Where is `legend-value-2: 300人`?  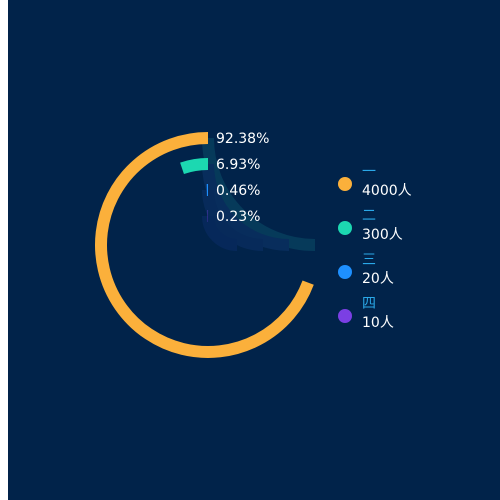 legend-value-2: 300人 is located at coordinates (382, 235).